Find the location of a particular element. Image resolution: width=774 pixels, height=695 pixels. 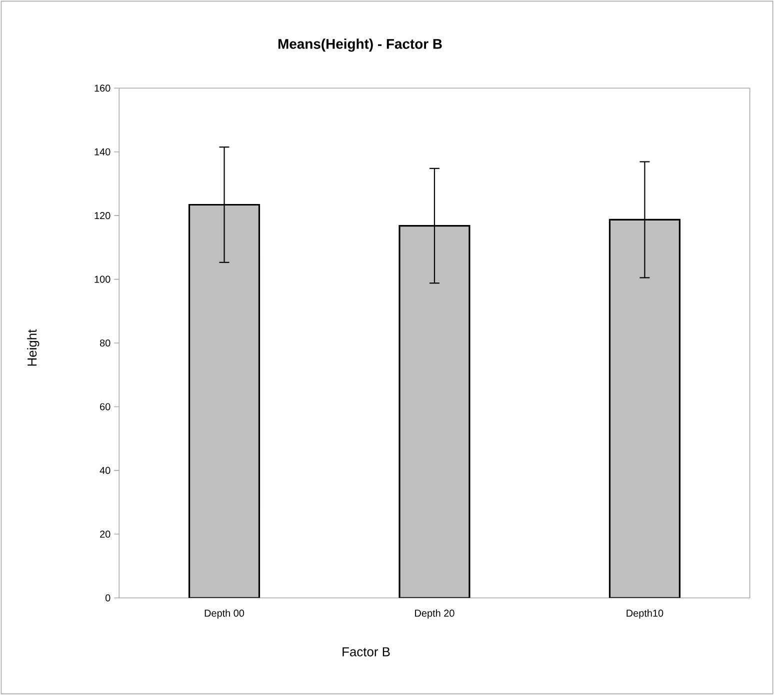

y-axis-title: Height is located at coordinates (33, 347).